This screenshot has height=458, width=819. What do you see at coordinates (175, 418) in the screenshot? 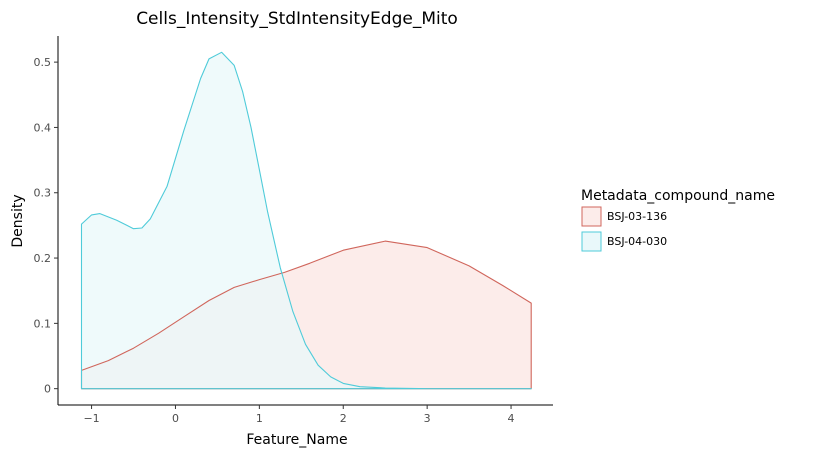
I see `x-tick-label: 0` at bounding box center [175, 418].